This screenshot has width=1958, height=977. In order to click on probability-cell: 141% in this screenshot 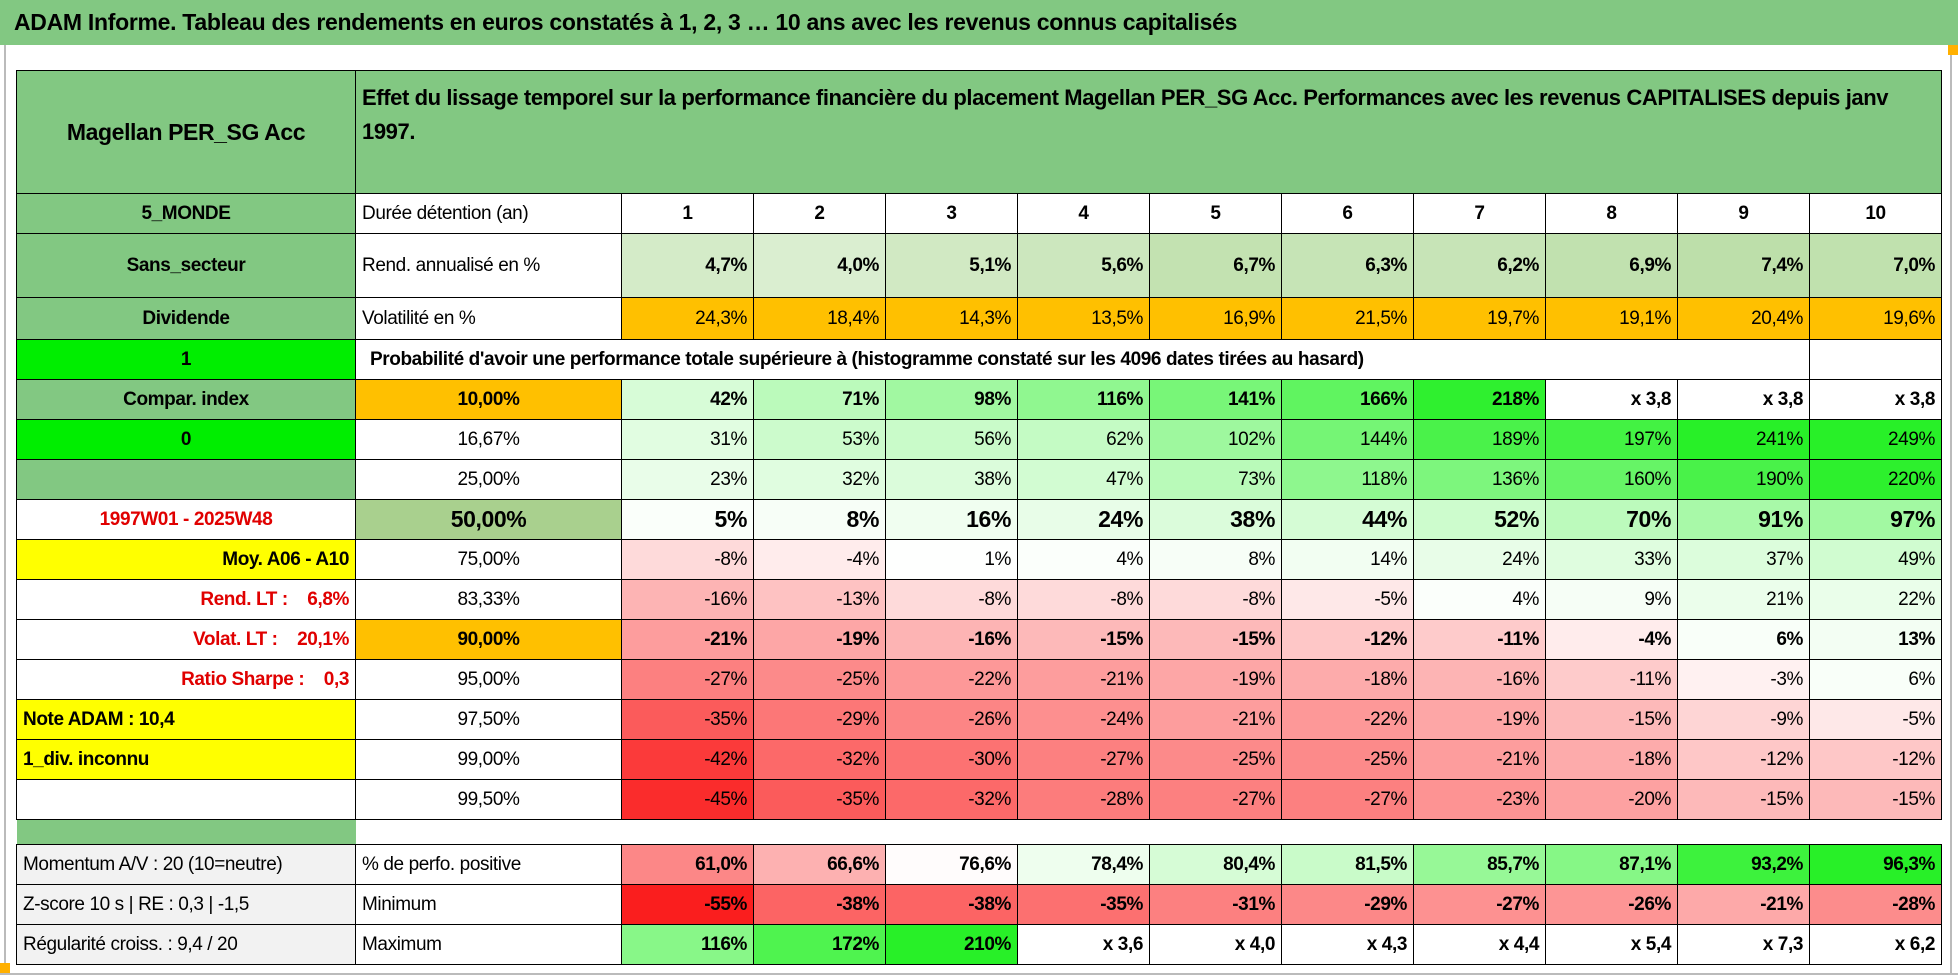, I will do `click(1215, 399)`.